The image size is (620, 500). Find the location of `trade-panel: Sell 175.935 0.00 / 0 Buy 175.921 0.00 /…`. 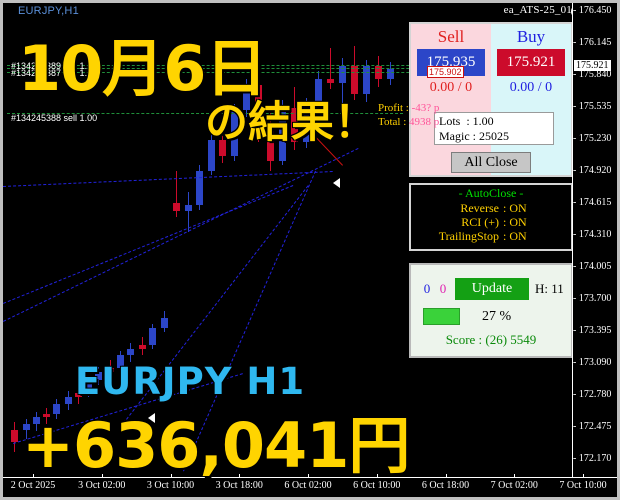

trade-panel: Sell 175.935 0.00 / 0 Buy 175.921 0.00 /… is located at coordinates (491, 99).